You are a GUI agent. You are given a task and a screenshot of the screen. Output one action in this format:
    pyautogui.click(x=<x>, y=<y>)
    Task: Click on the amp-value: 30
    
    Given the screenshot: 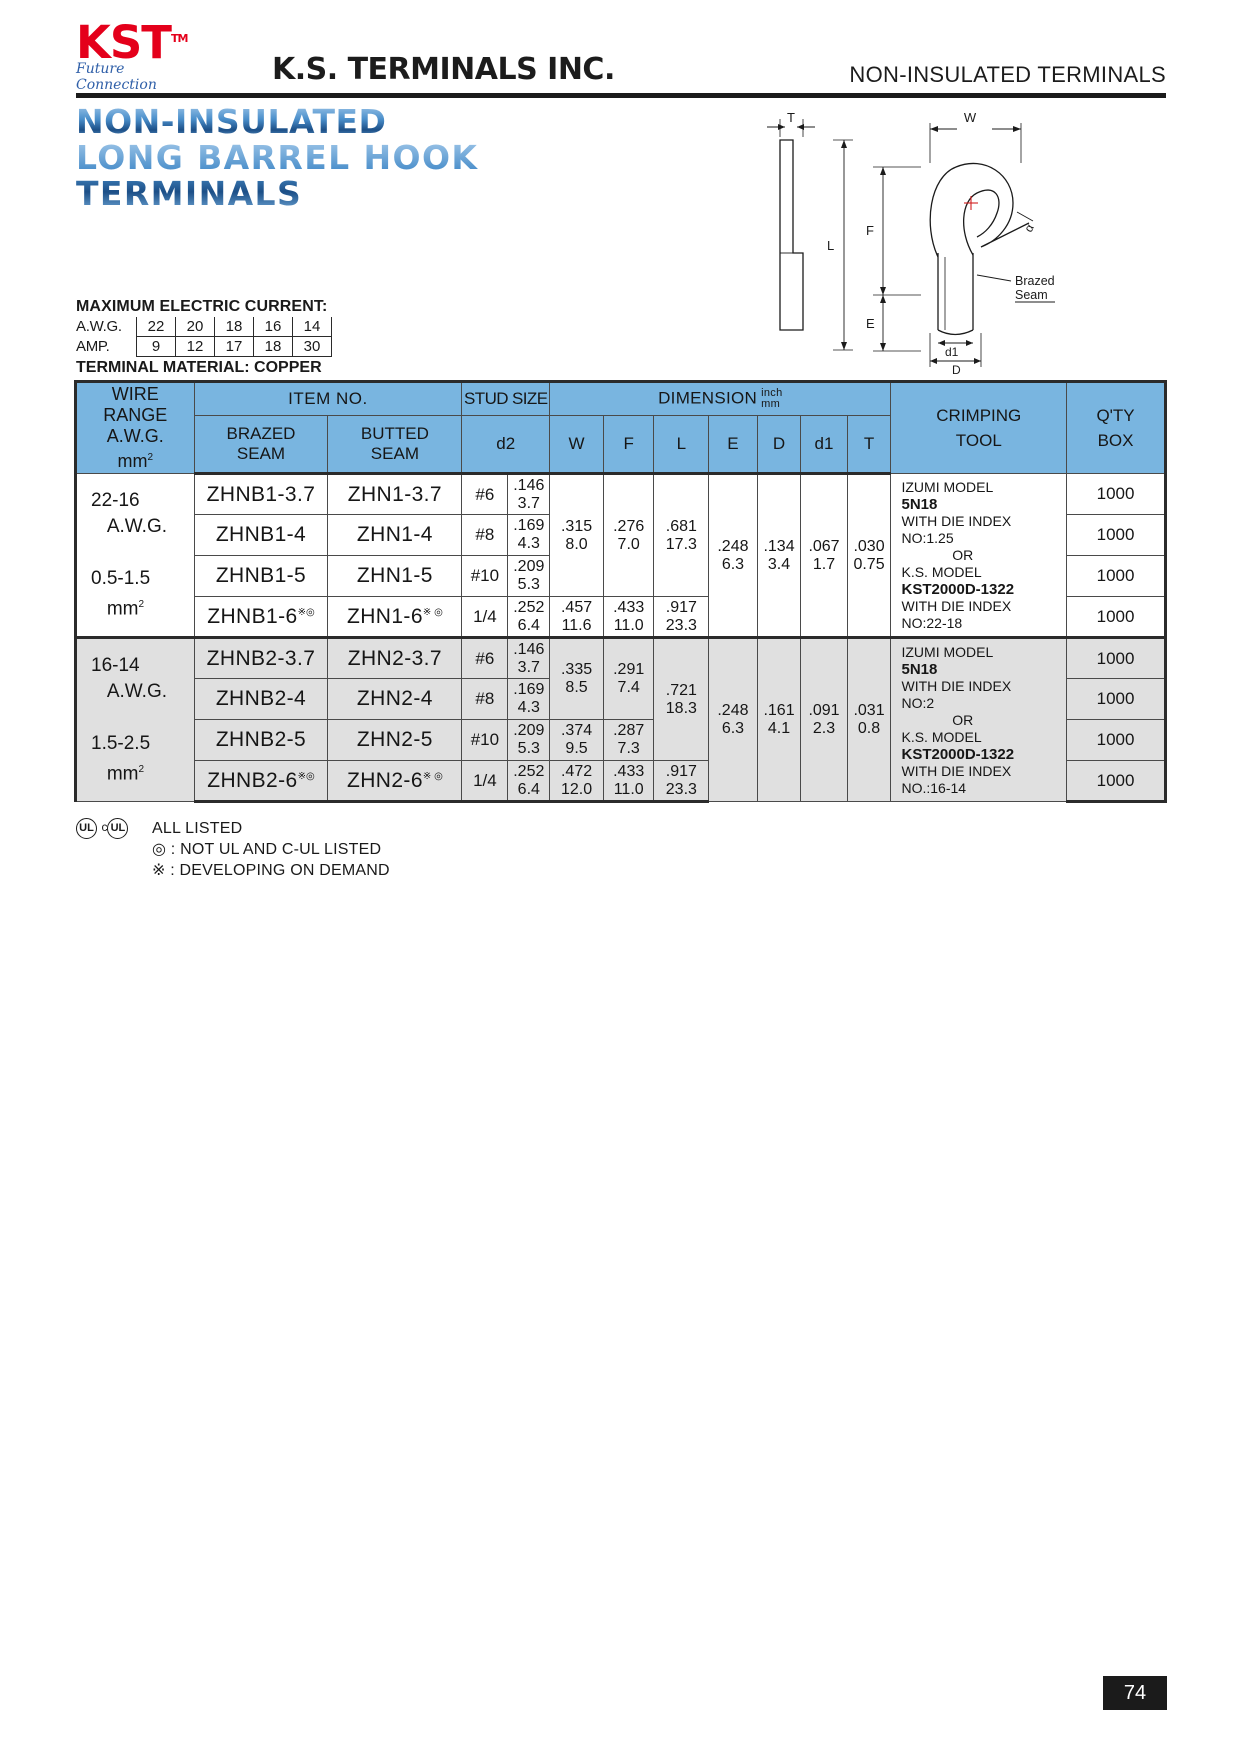 What is the action you would take?
    pyautogui.click(x=312, y=346)
    